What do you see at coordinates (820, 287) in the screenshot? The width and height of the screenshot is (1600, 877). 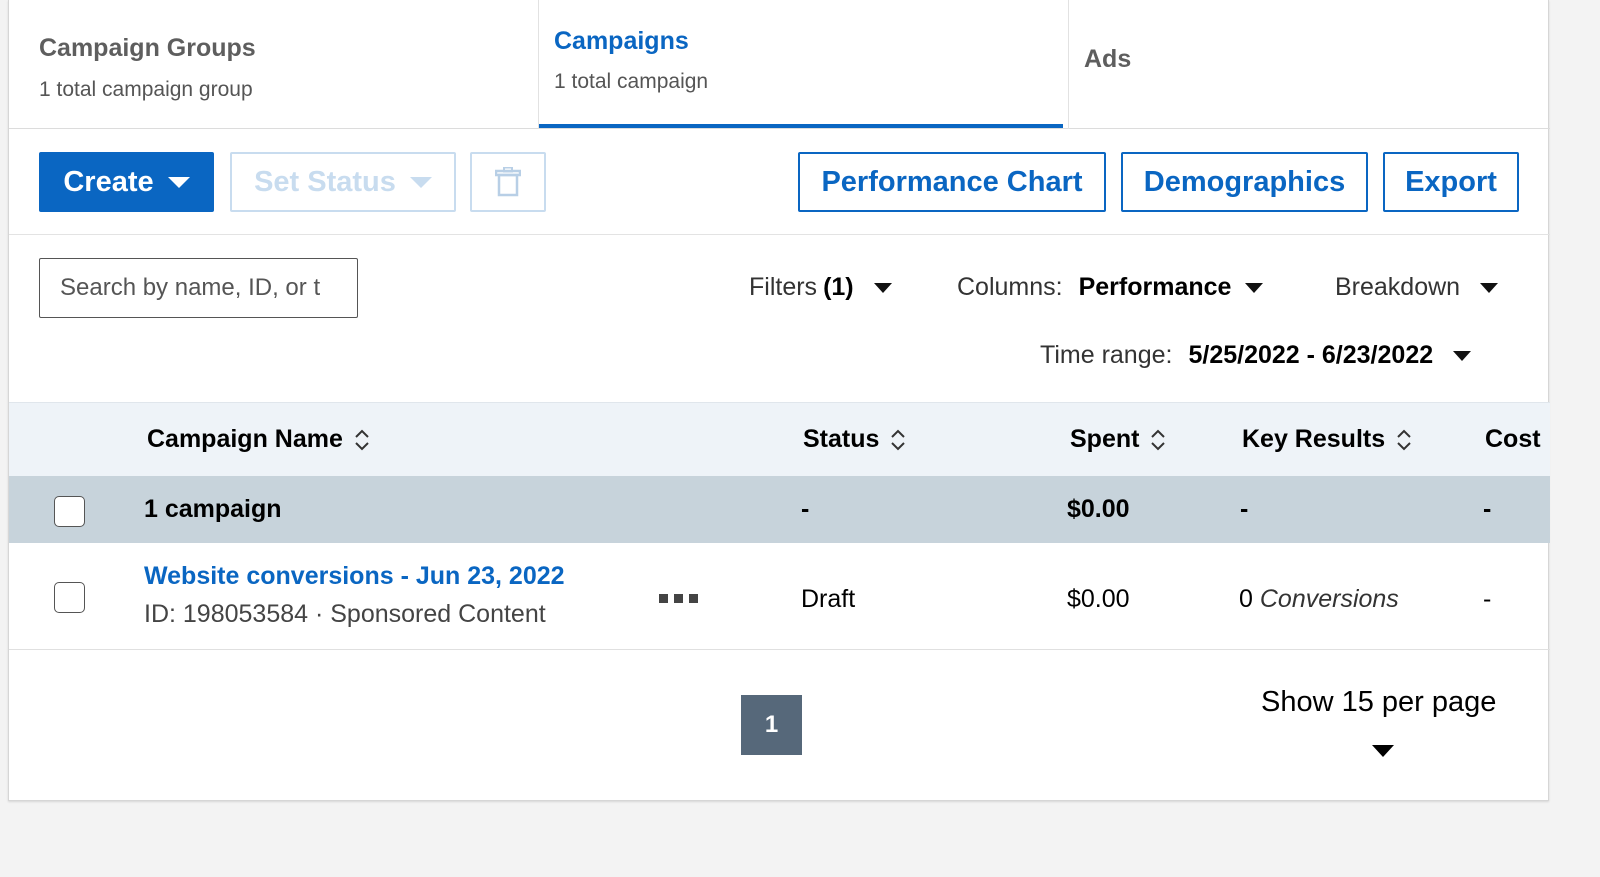 I see `filters-dropdown: Filters (1)` at bounding box center [820, 287].